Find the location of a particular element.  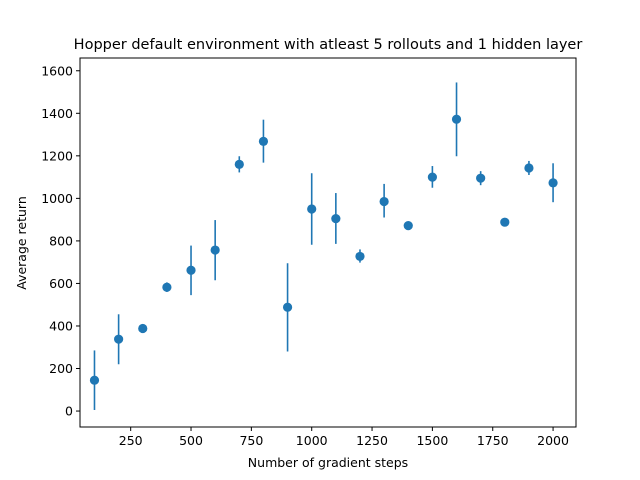

x-tick-label: 1000 is located at coordinates (312, 440).